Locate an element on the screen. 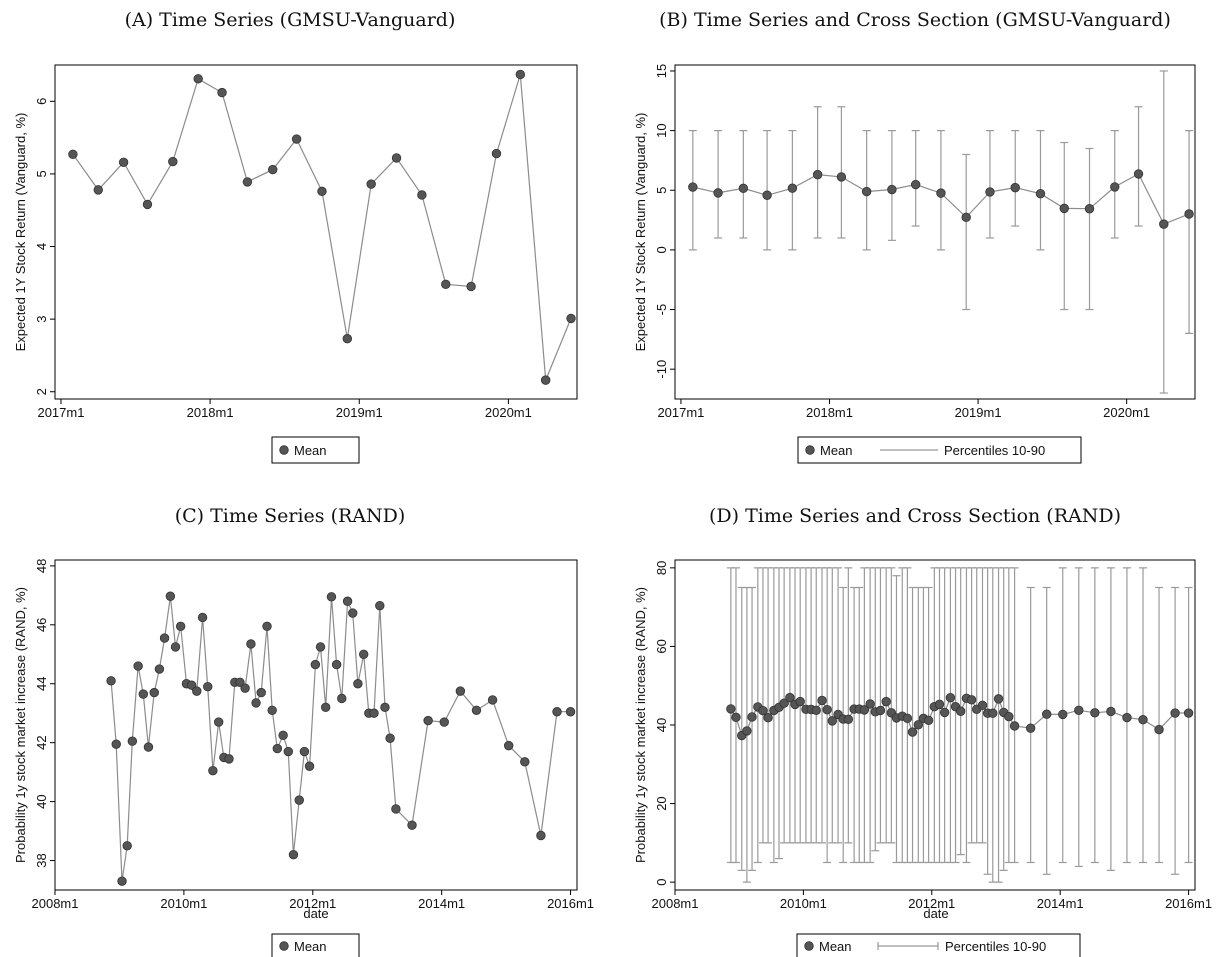 Image resolution: width=1217 pixels, height=957 pixels. panel-d-y-tick-label: 0 is located at coordinates (661, 882).